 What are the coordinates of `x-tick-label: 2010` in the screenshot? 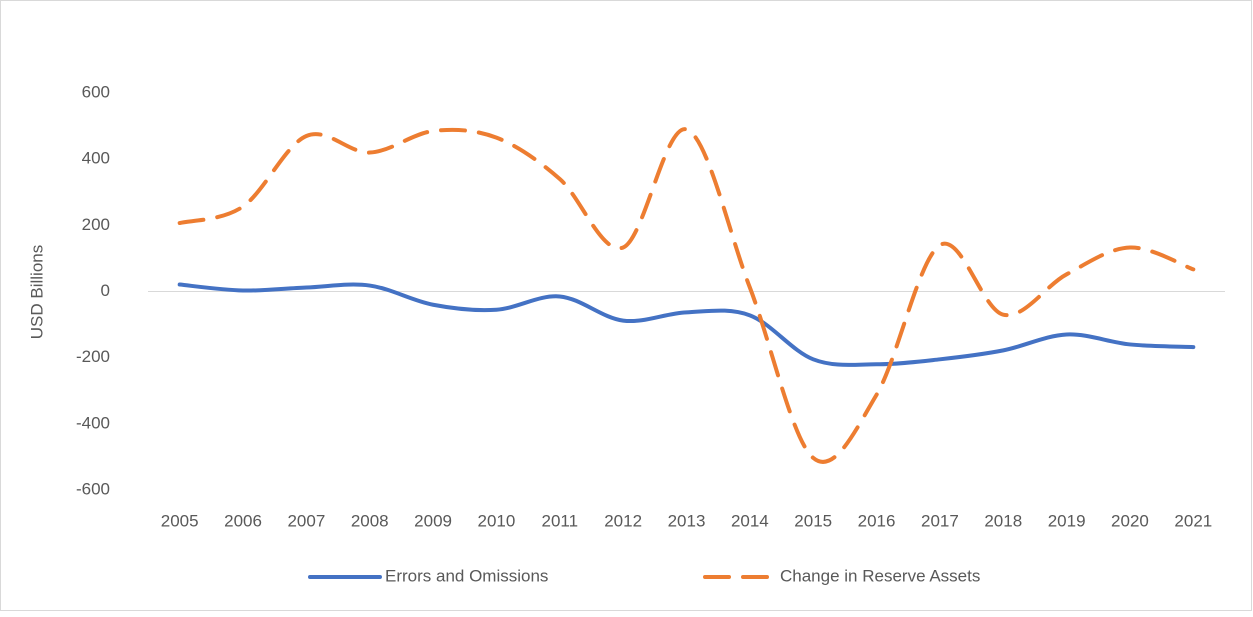 It's located at (497, 520).